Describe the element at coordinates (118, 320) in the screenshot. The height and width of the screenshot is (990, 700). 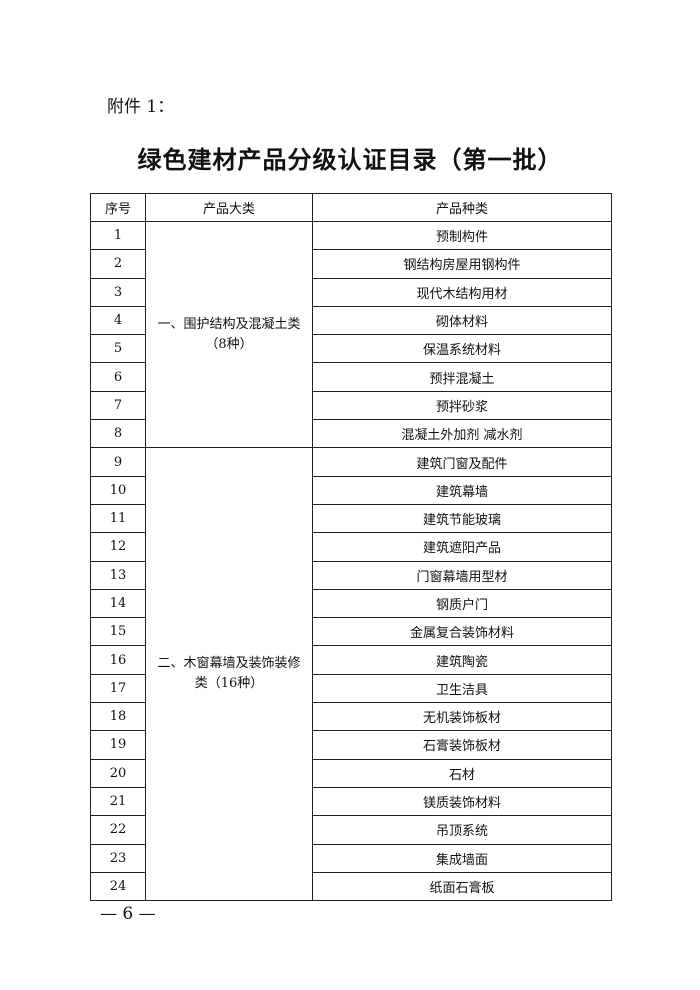
I see `row-number: 4` at that location.